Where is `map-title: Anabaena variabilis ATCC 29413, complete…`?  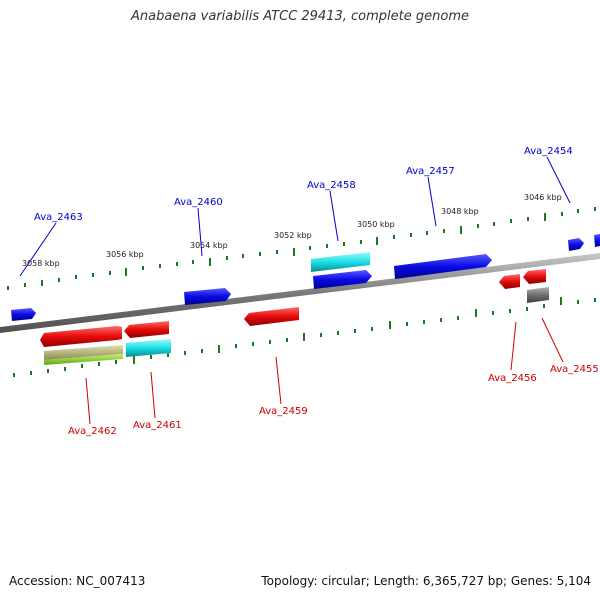 map-title: Anabaena variabilis ATCC 29413, complete… is located at coordinates (300, 16).